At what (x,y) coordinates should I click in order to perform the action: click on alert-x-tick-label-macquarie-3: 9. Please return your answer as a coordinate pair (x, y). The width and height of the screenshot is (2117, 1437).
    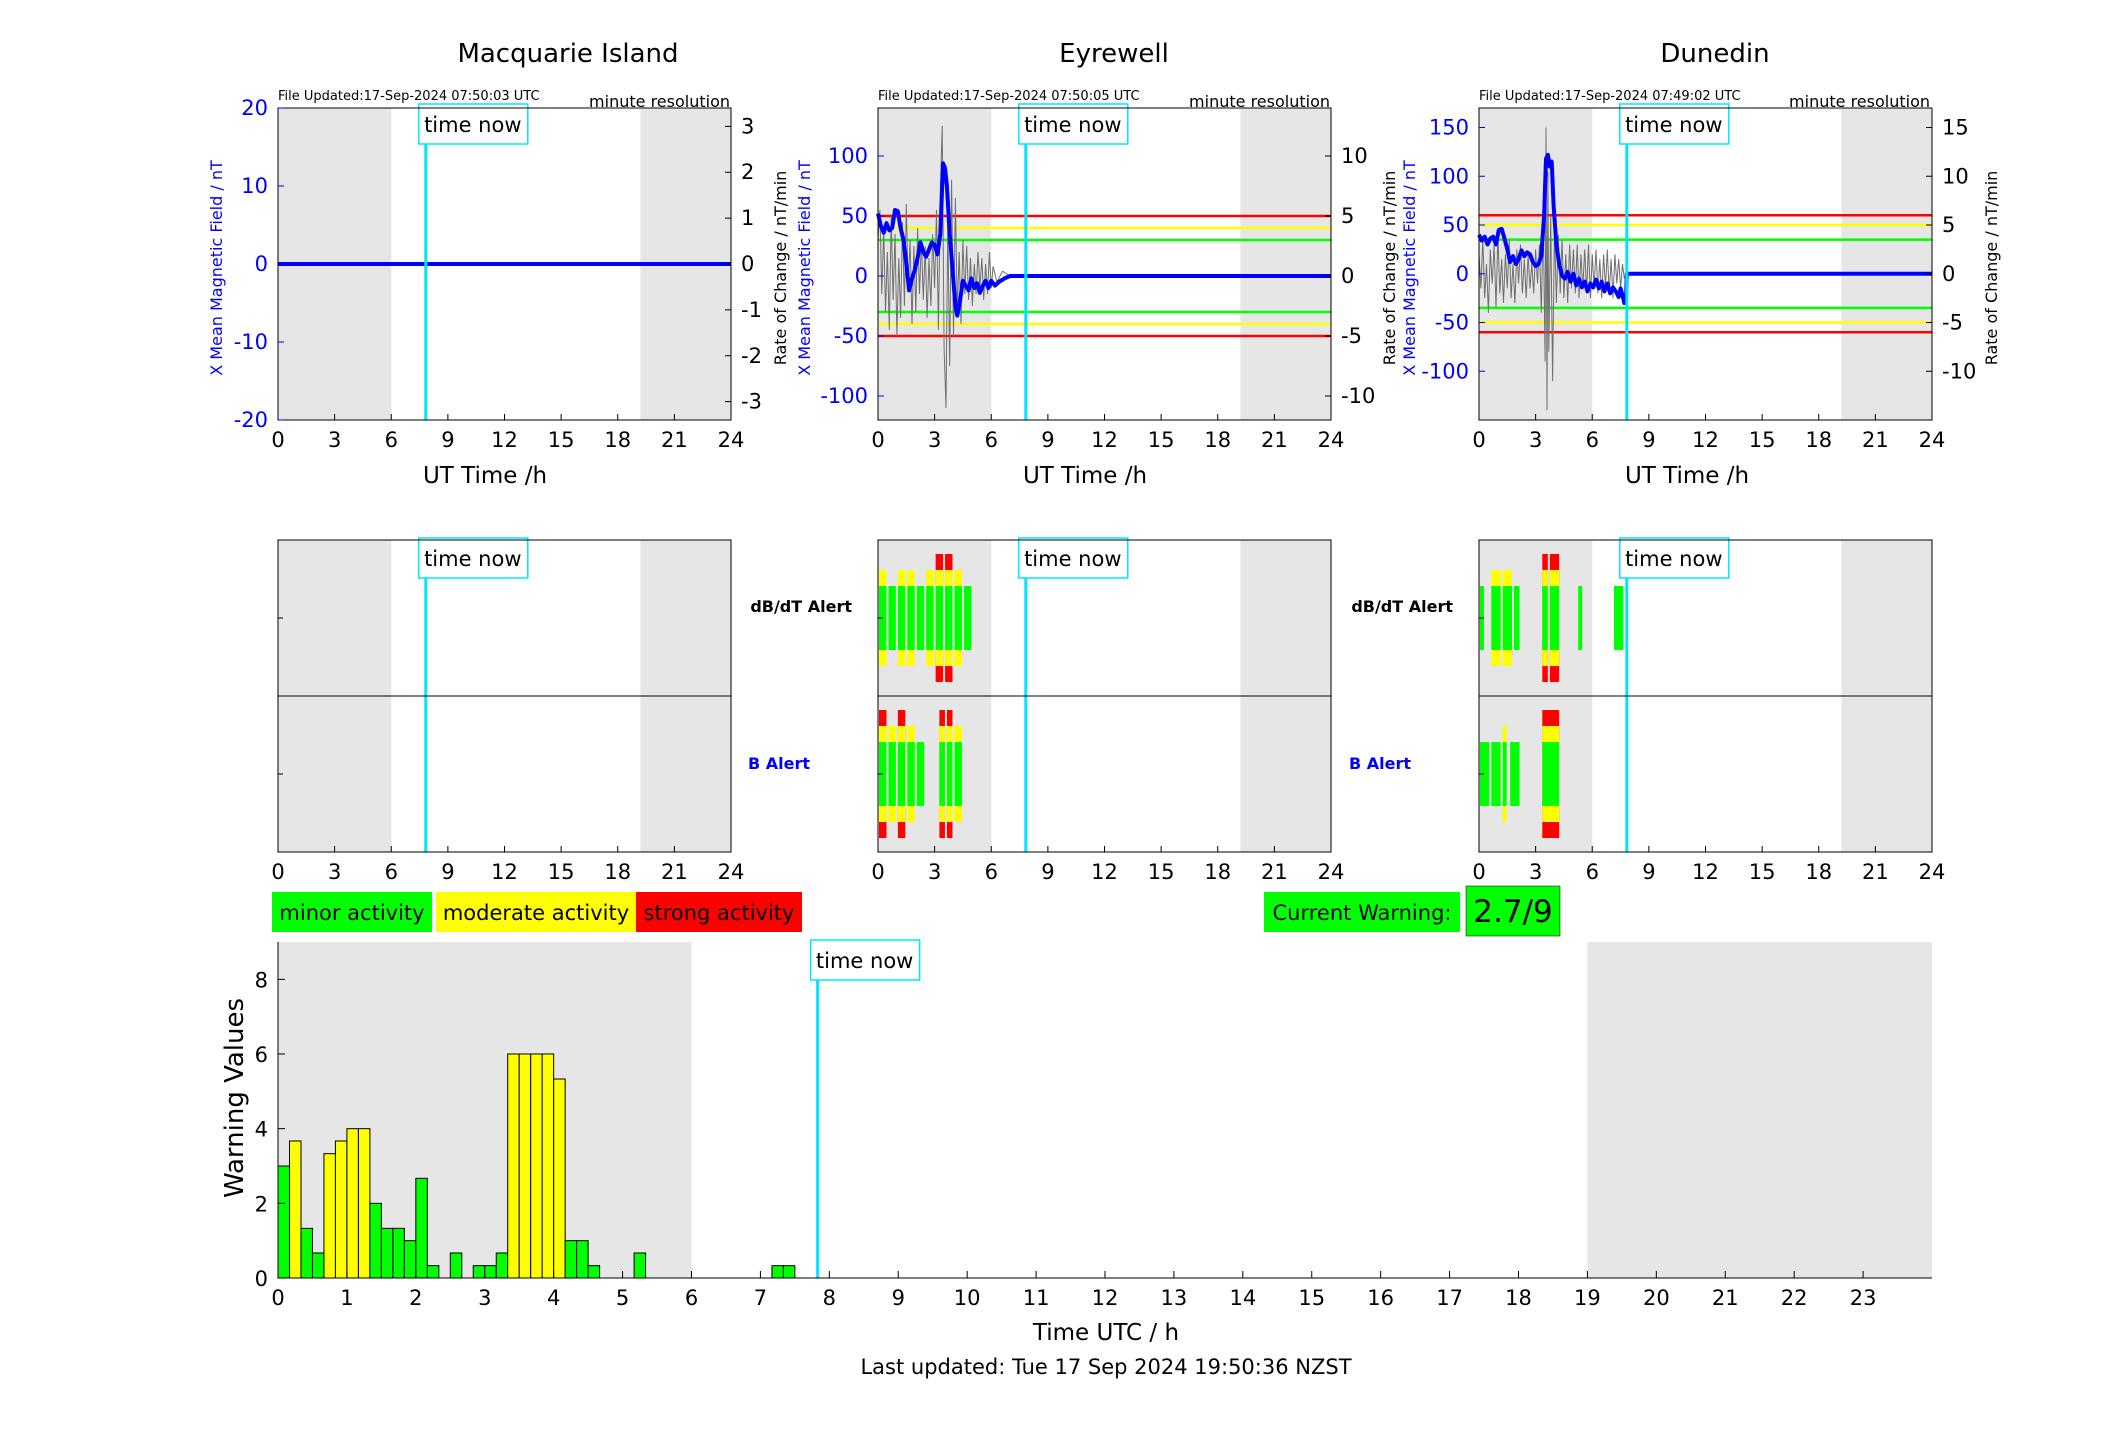
    Looking at the image, I should click on (447, 872).